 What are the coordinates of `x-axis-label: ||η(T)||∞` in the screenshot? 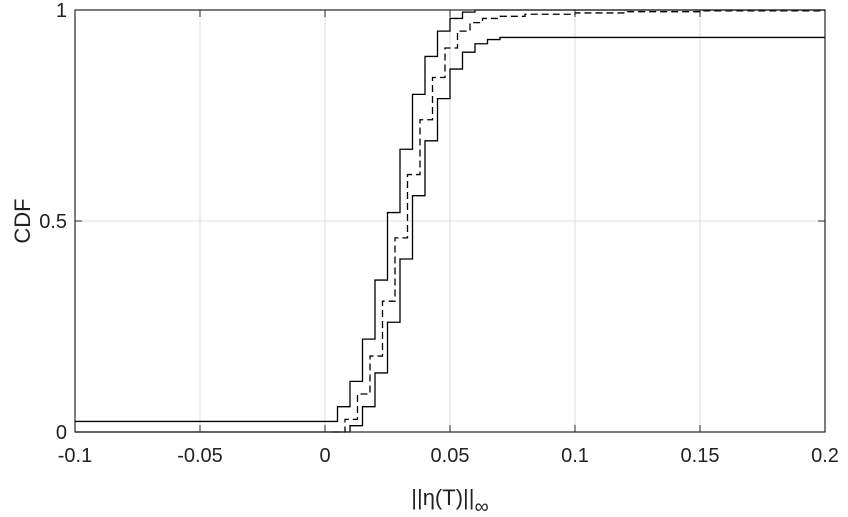 It's located at (449, 501).